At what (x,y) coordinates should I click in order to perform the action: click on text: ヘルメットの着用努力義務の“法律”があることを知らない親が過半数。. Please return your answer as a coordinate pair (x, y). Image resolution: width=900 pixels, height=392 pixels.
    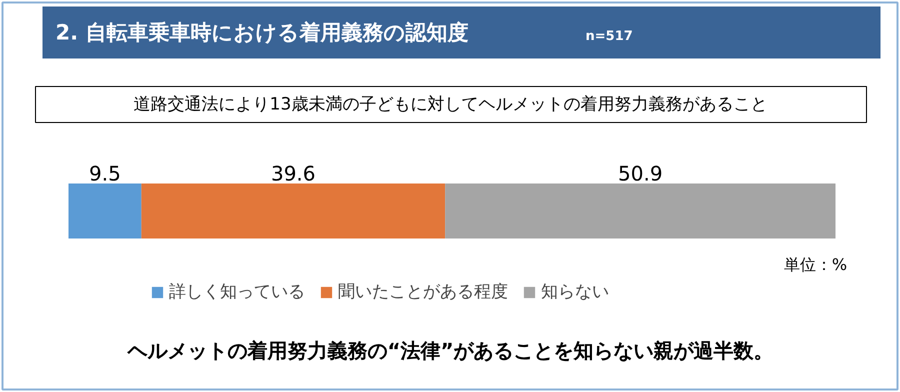
    Looking at the image, I should click on (450, 350).